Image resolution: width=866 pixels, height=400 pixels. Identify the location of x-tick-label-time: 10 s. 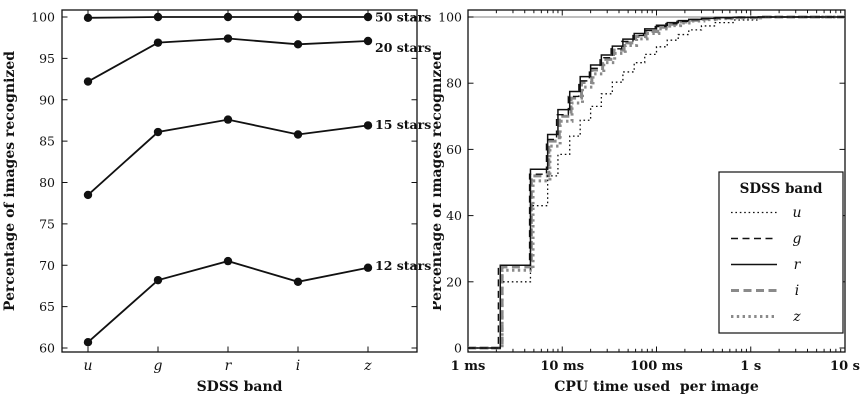
(845, 366).